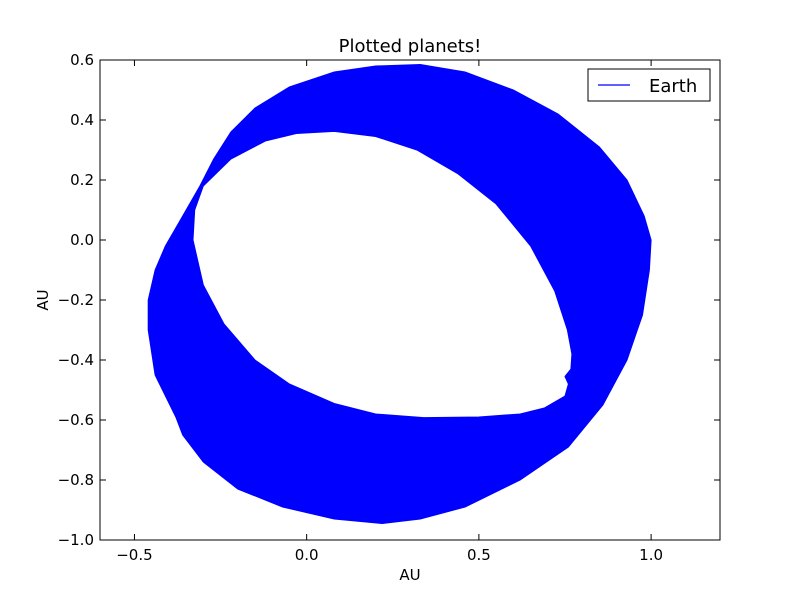  Describe the element at coordinates (43, 299) in the screenshot. I see `y-axis-label: AU` at that location.